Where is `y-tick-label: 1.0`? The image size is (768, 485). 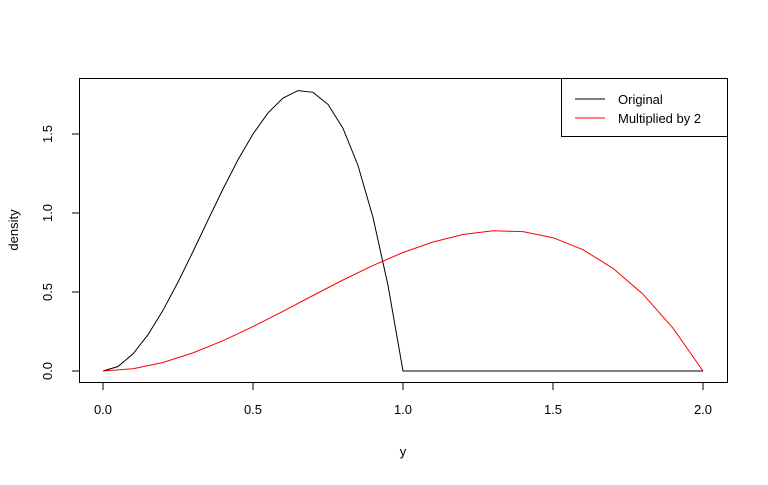
y-tick-label: 1.0 is located at coordinates (47, 213).